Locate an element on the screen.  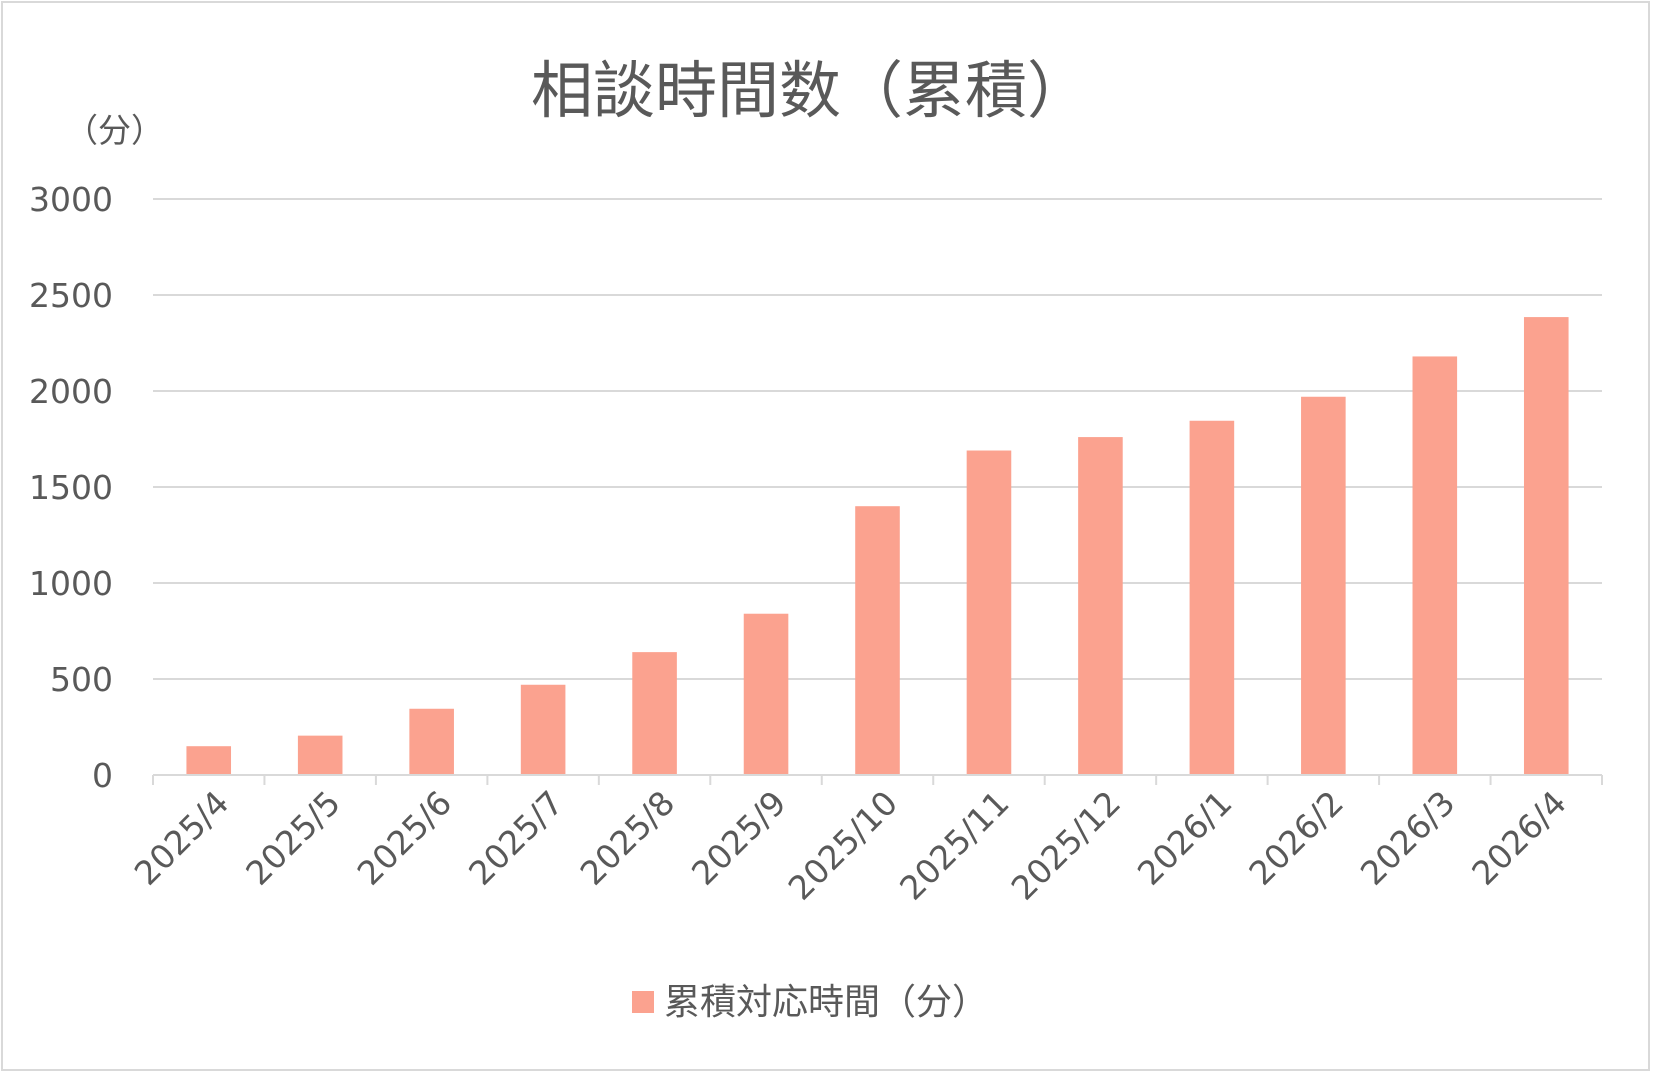
y-axis-unit: （分） is located at coordinates (114, 130).